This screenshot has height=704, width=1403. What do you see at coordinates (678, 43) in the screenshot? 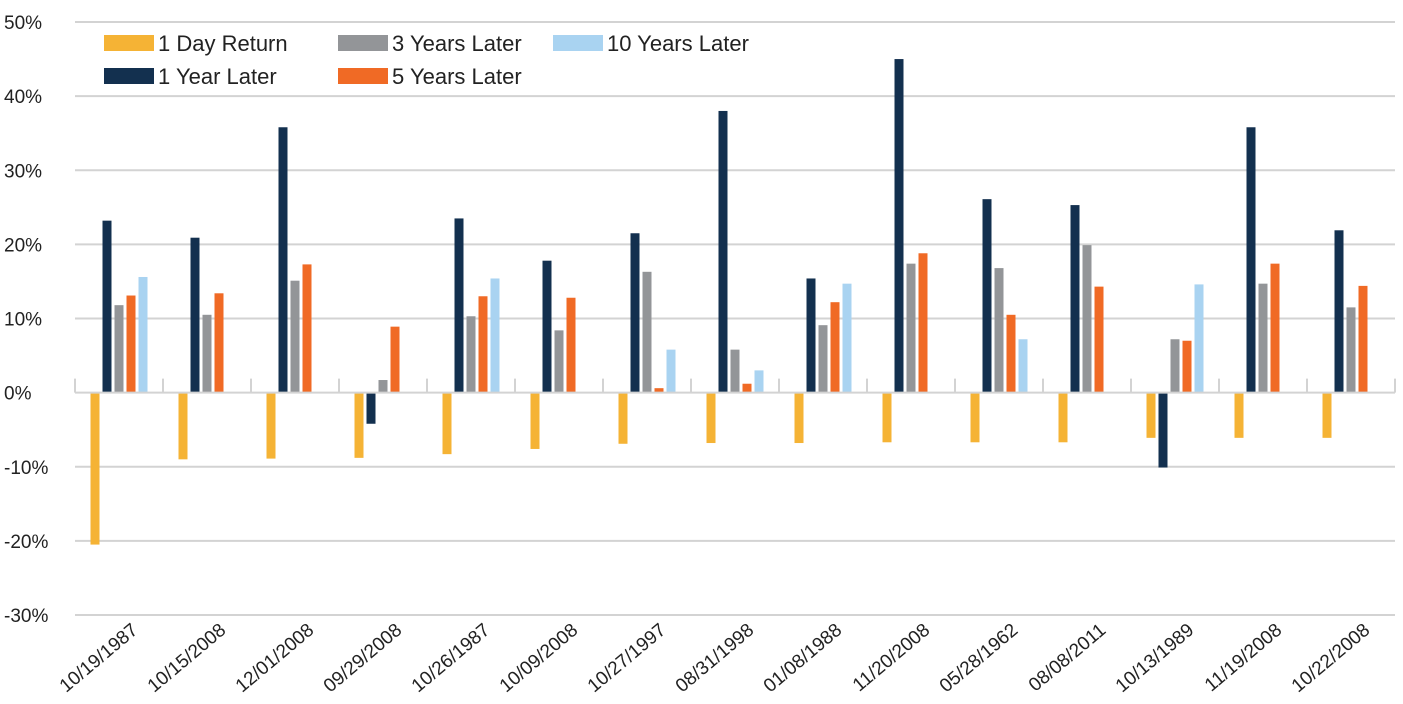
I see `legend-label: 10 Years Later` at bounding box center [678, 43].